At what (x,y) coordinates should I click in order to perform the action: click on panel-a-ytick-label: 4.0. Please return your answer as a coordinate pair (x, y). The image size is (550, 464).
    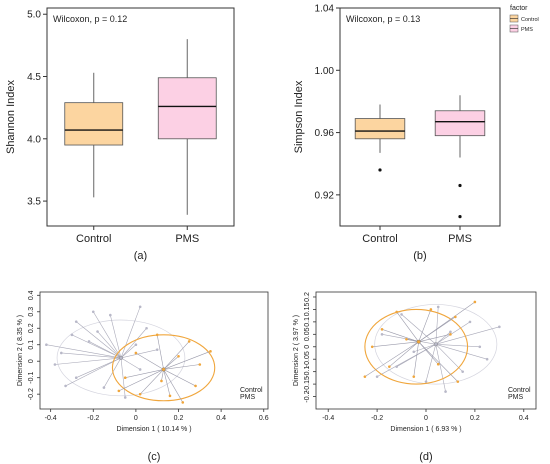
    Looking at the image, I should click on (34, 139).